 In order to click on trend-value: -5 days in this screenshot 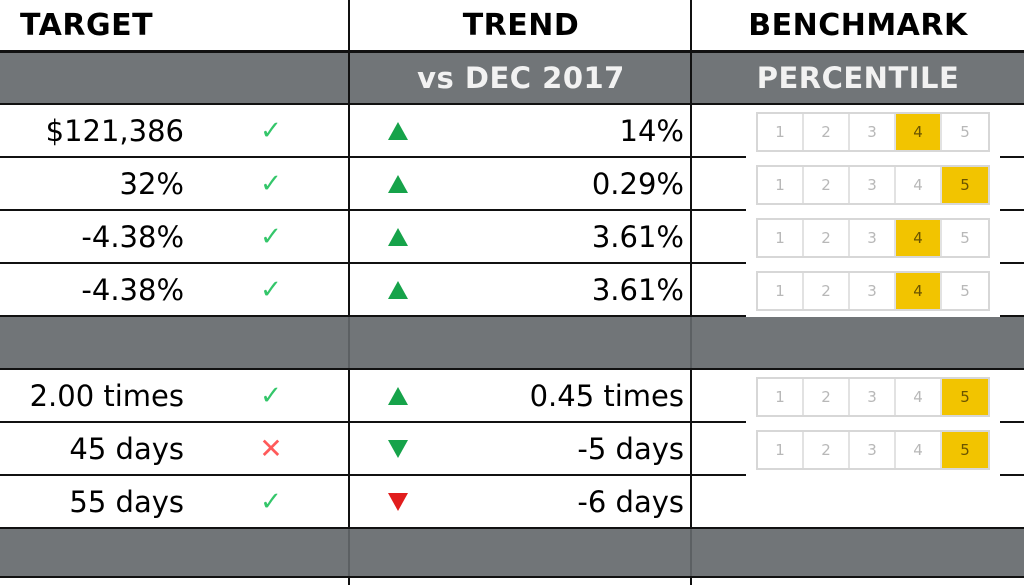, I will do `click(630, 448)`.